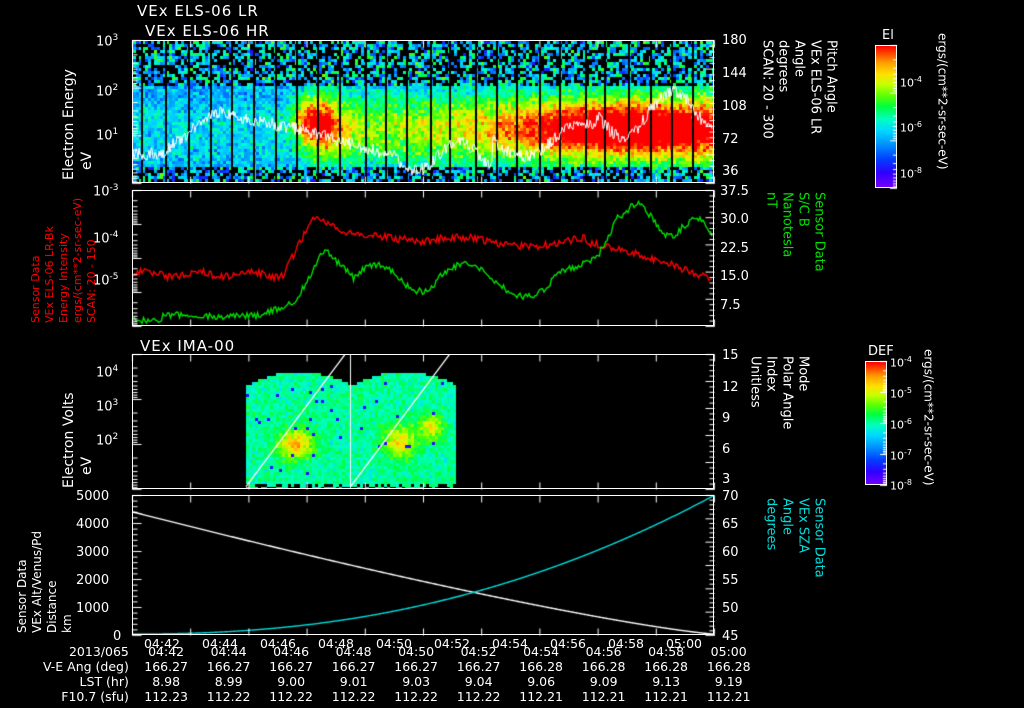  What do you see at coordinates (787, 225) in the screenshot?
I see `panel2-right-axis-l3: Nanotesla` at bounding box center [787, 225].